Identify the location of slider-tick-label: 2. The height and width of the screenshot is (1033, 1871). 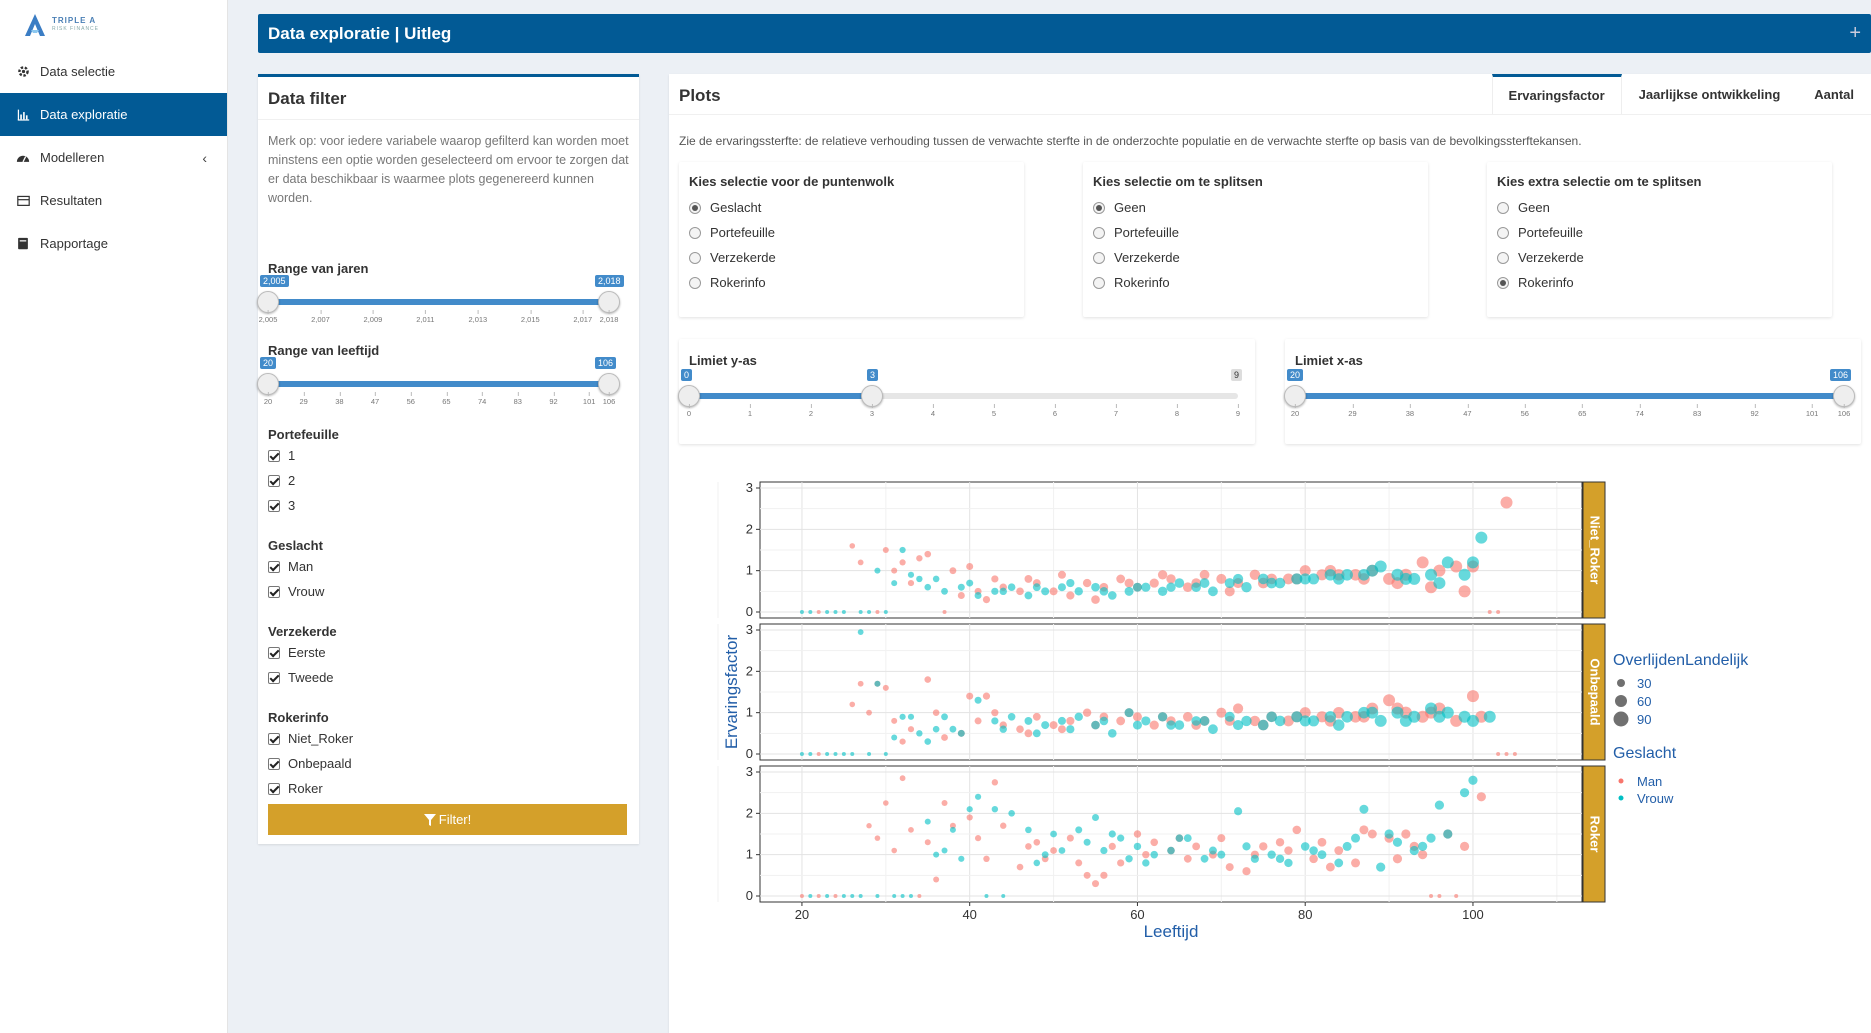
(811, 411).